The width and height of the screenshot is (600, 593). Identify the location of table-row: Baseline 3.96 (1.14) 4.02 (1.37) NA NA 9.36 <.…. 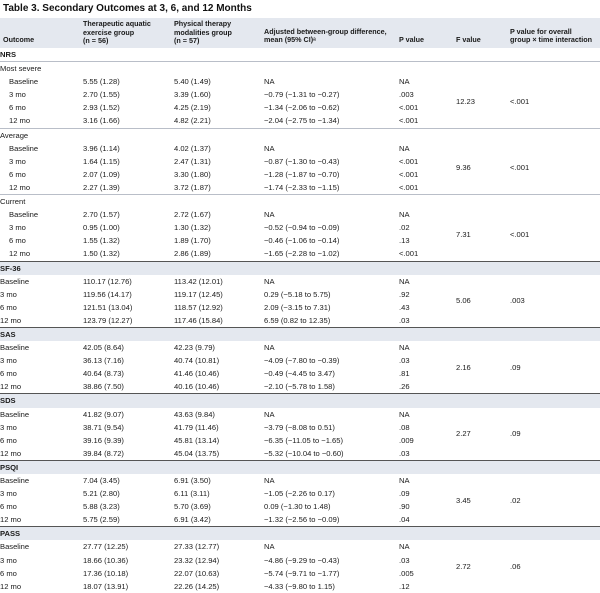
(300, 157).